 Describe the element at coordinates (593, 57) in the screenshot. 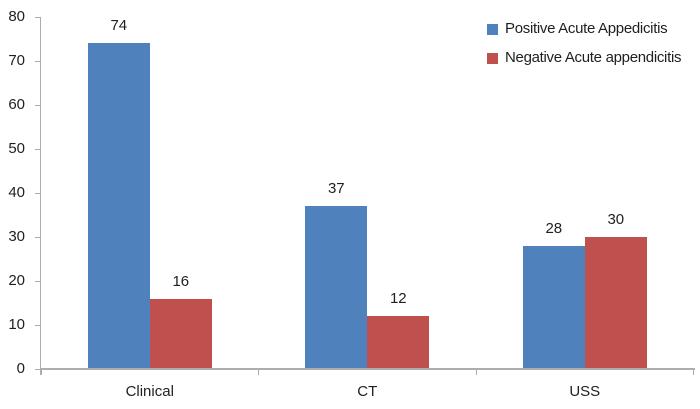

I see `legend-label: Negative Acute appendicitis` at that location.